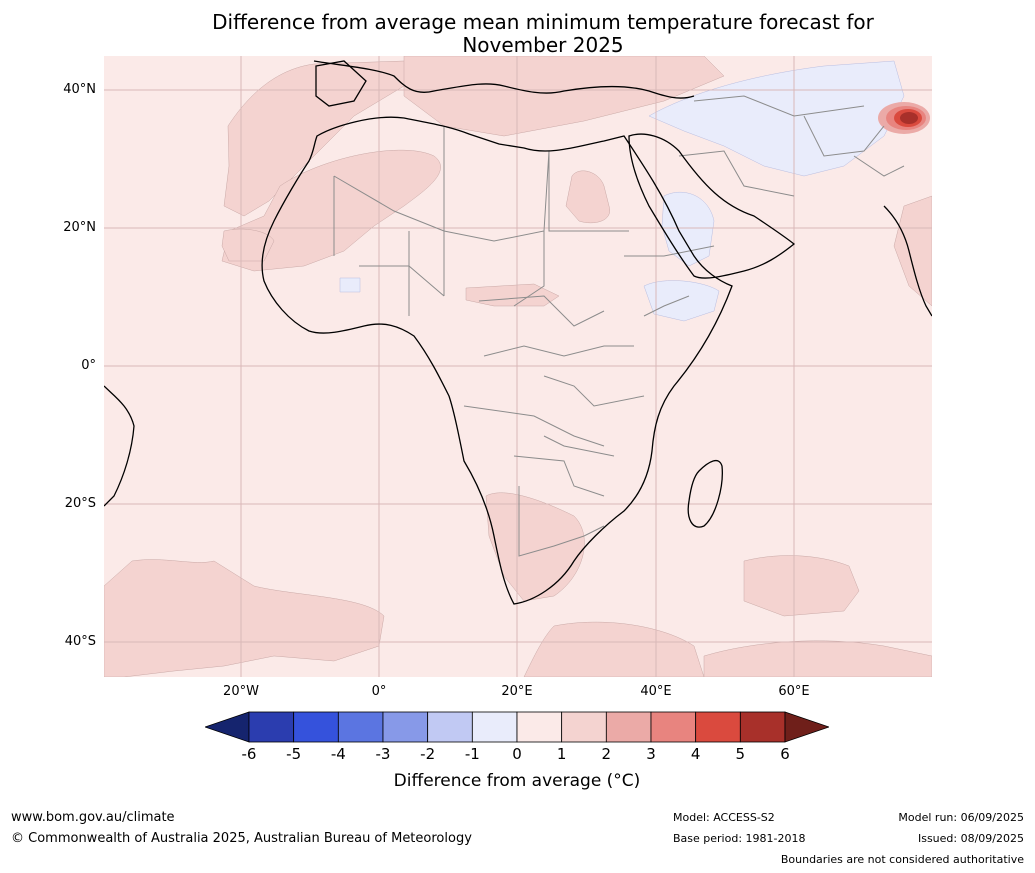  What do you see at coordinates (606, 754) in the screenshot?
I see `colorbar-tick-label: 2` at bounding box center [606, 754].